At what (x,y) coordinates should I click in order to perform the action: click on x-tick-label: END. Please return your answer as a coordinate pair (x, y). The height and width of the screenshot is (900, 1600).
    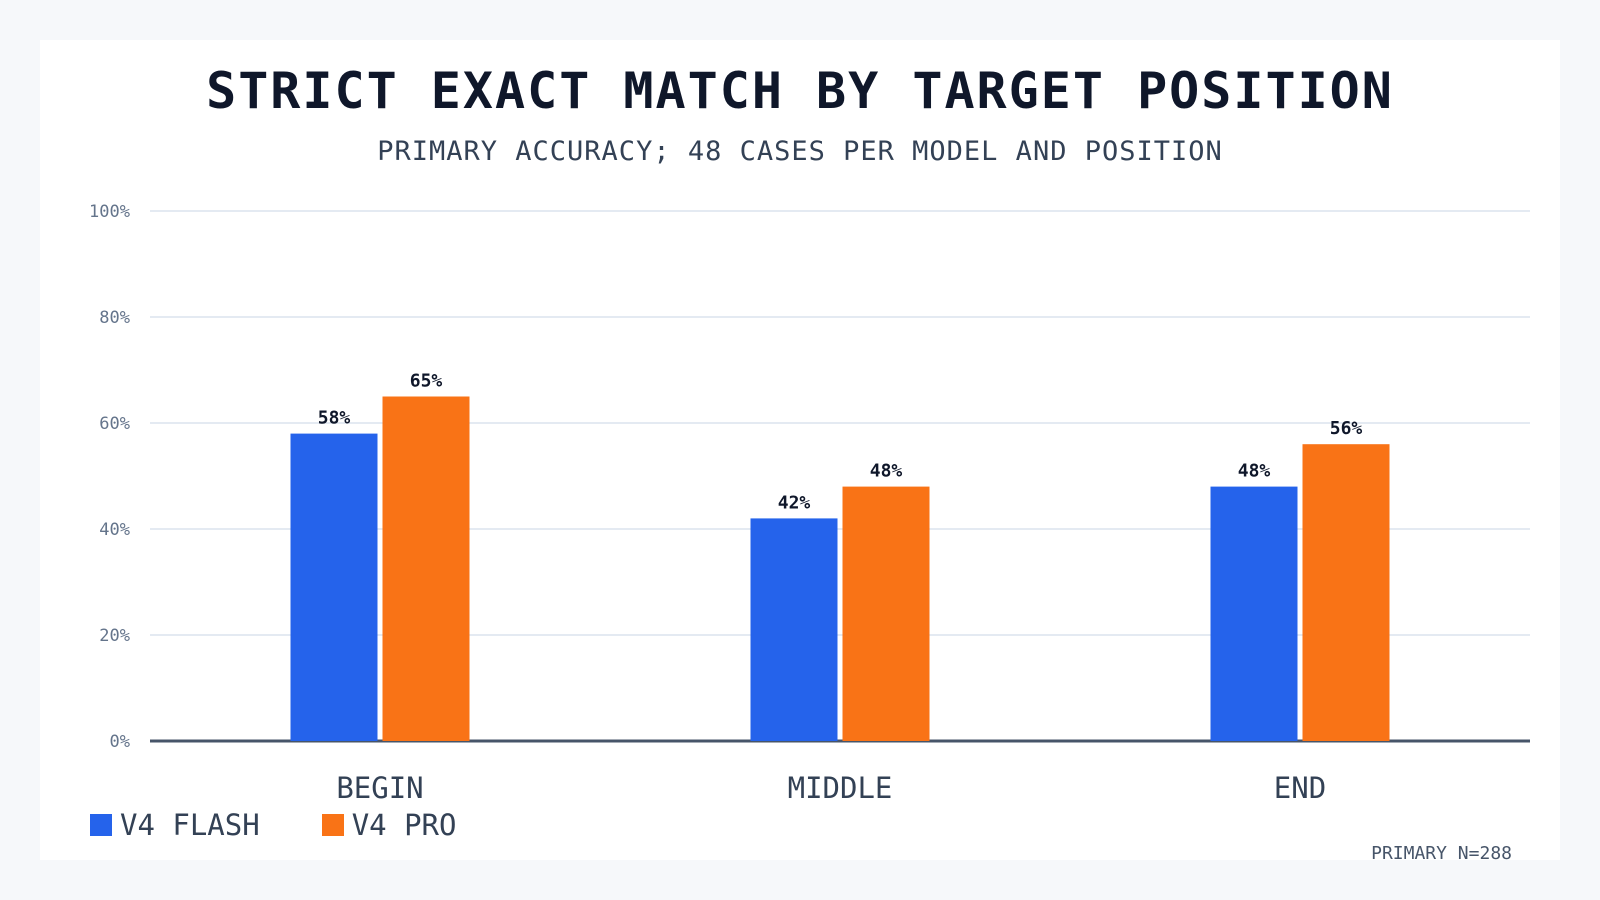
    Looking at the image, I should click on (1300, 788).